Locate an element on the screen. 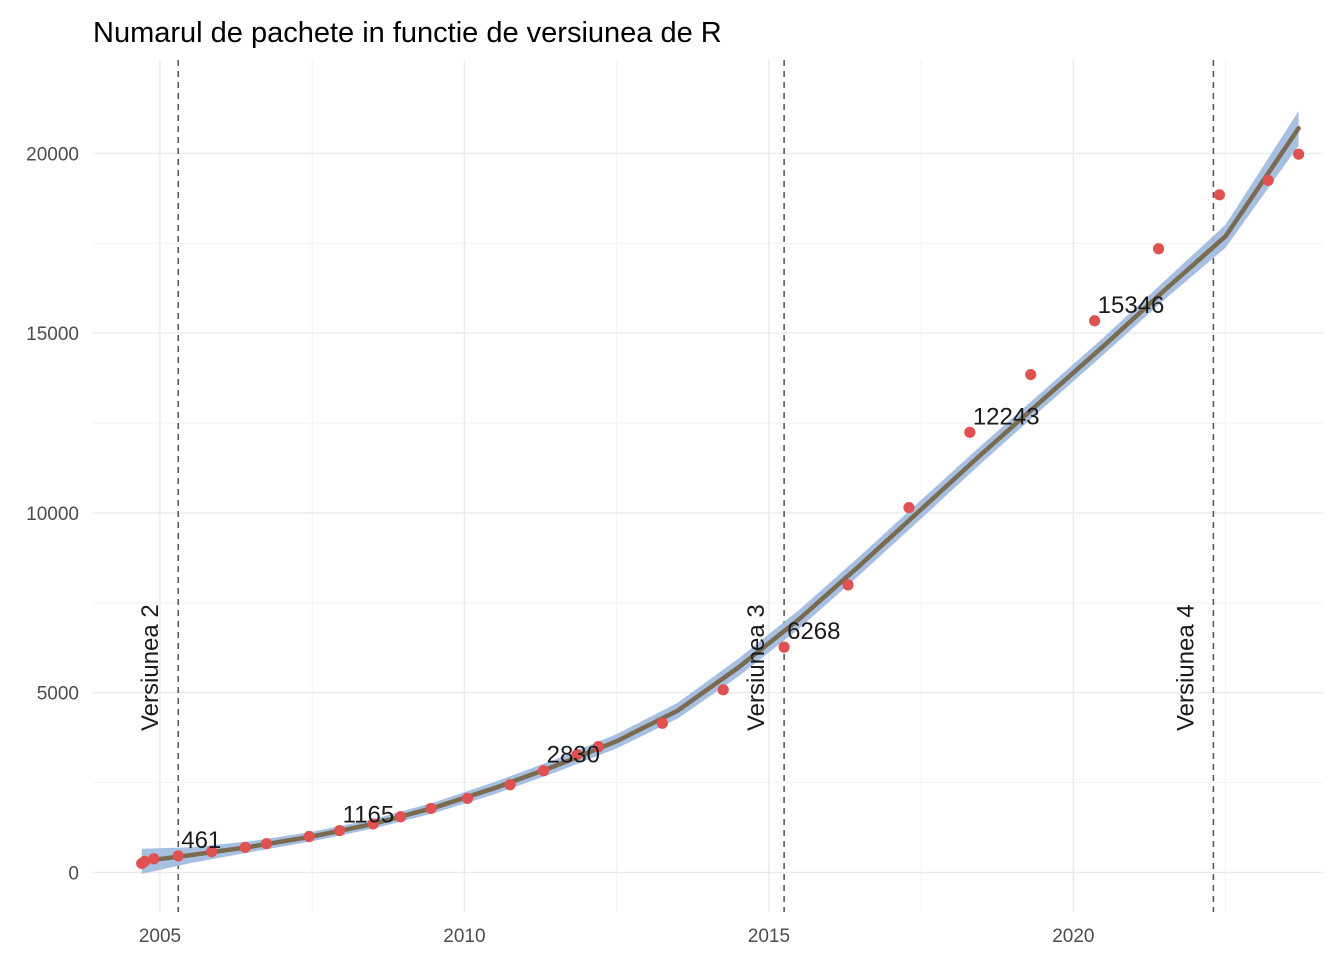 This screenshot has width=1344, height=965. value-label: 461 is located at coordinates (201, 840).